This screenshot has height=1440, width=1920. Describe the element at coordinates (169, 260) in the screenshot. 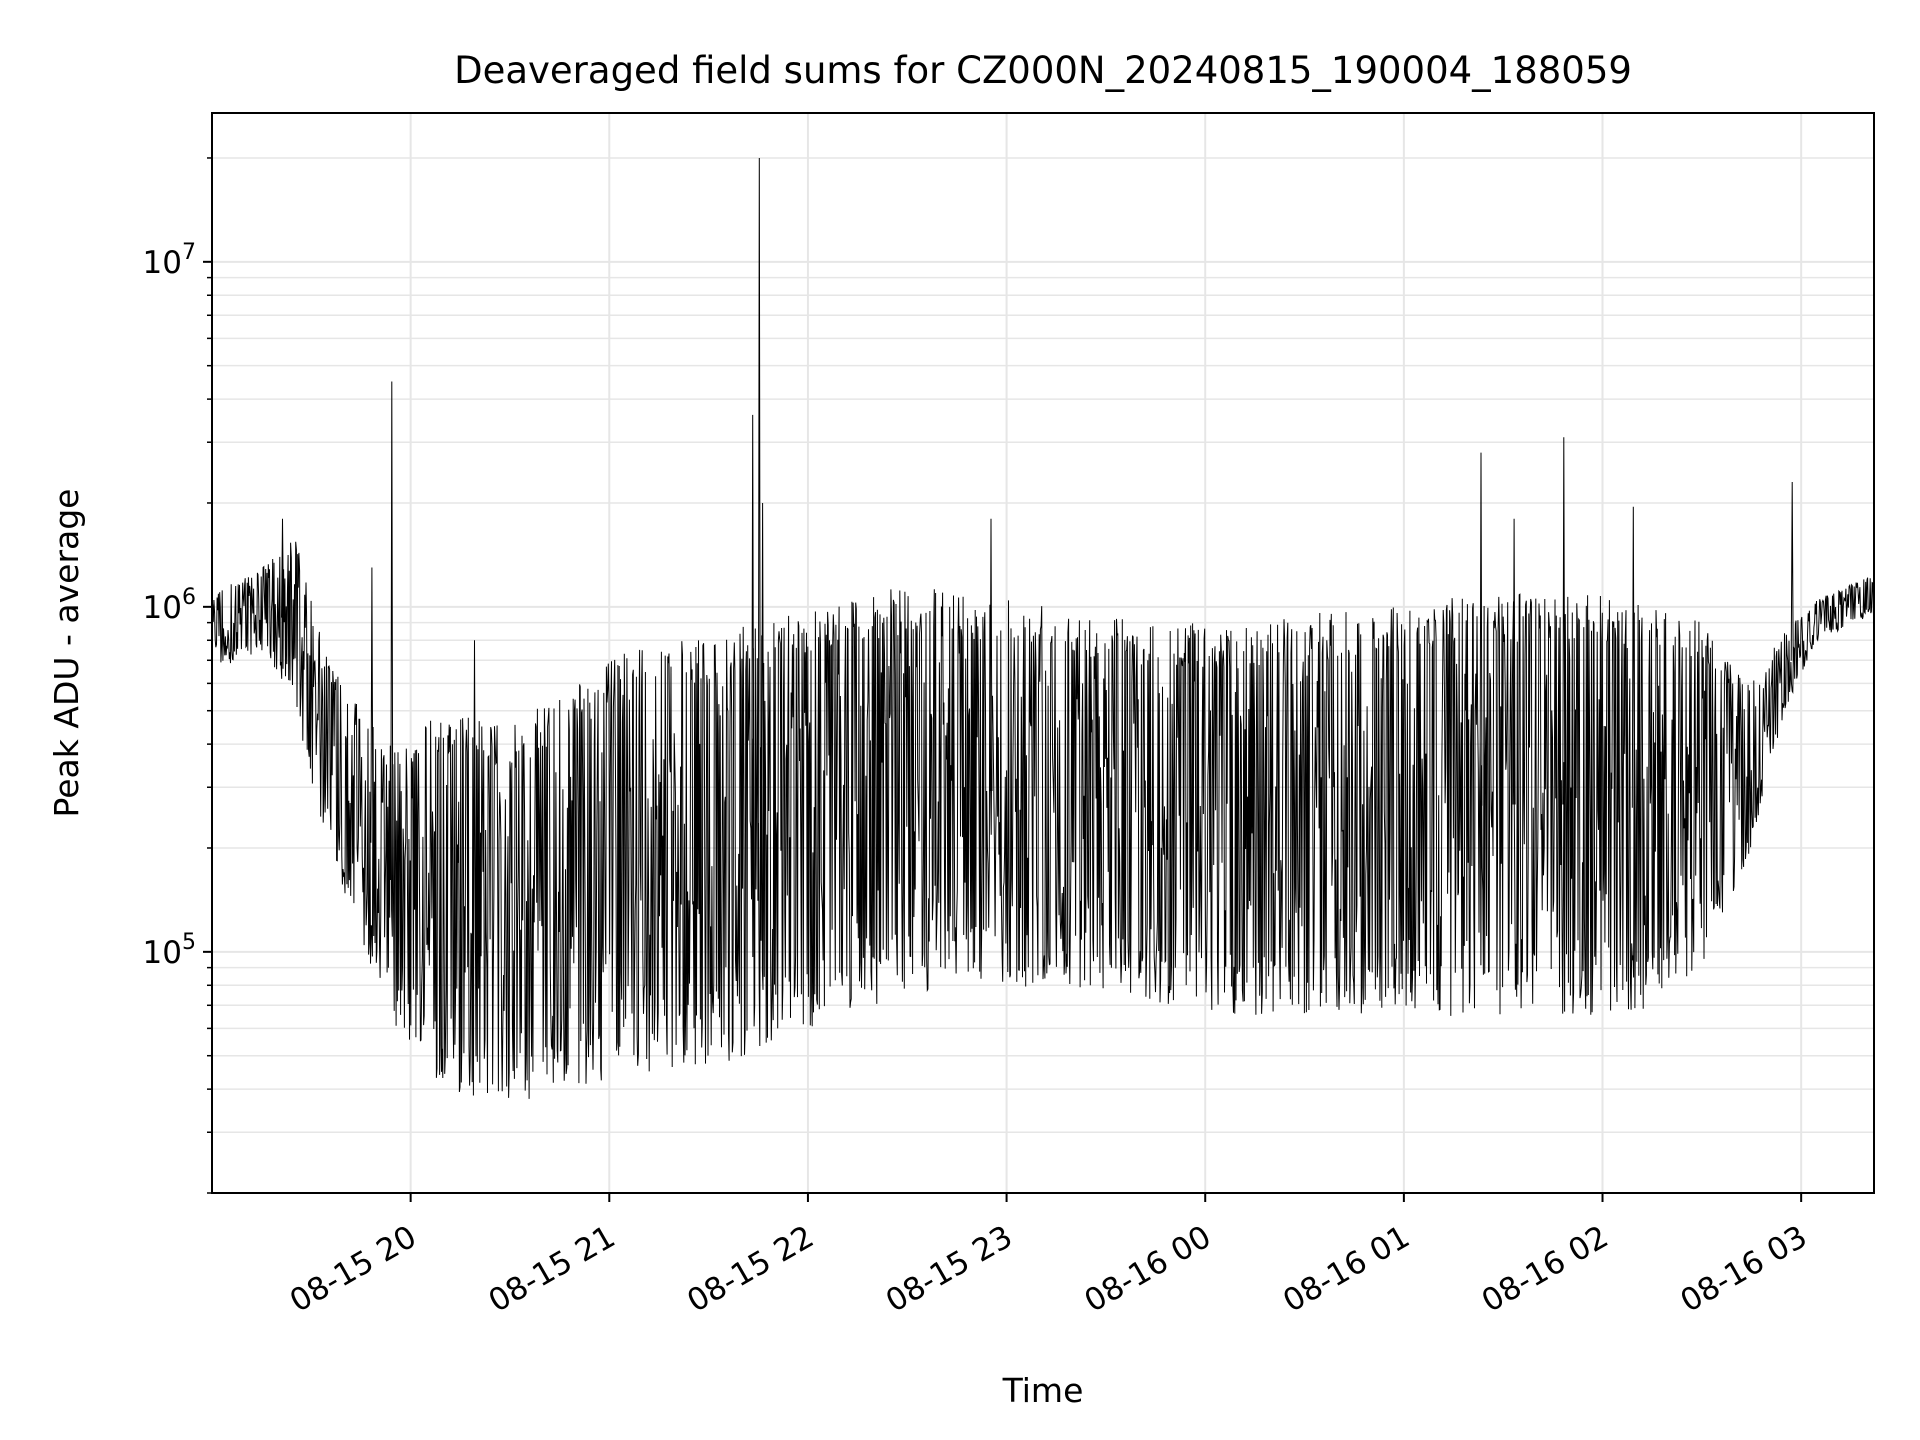

I see `y-tick-label: 10⁷` at that location.